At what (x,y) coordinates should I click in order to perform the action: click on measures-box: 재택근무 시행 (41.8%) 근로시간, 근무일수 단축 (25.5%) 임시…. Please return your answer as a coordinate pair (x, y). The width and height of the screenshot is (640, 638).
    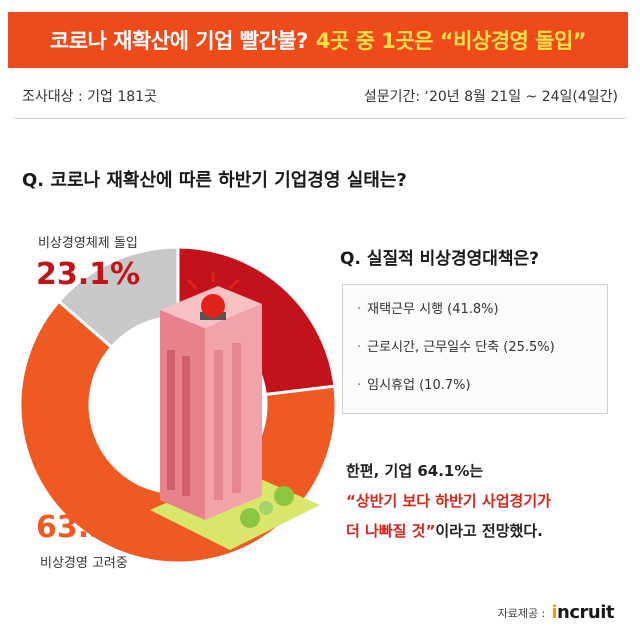
    Looking at the image, I should click on (475, 349).